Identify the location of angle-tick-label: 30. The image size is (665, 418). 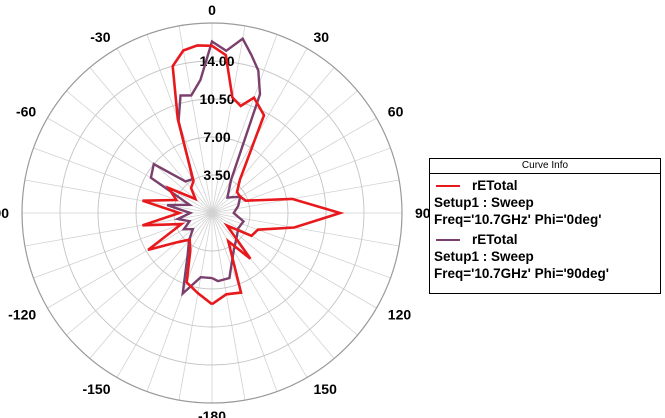
(322, 37).